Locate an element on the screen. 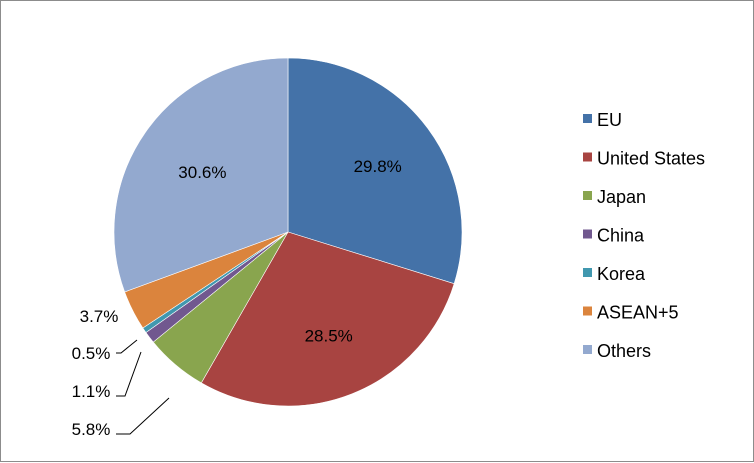  legend-swatch-eu is located at coordinates (587, 118).